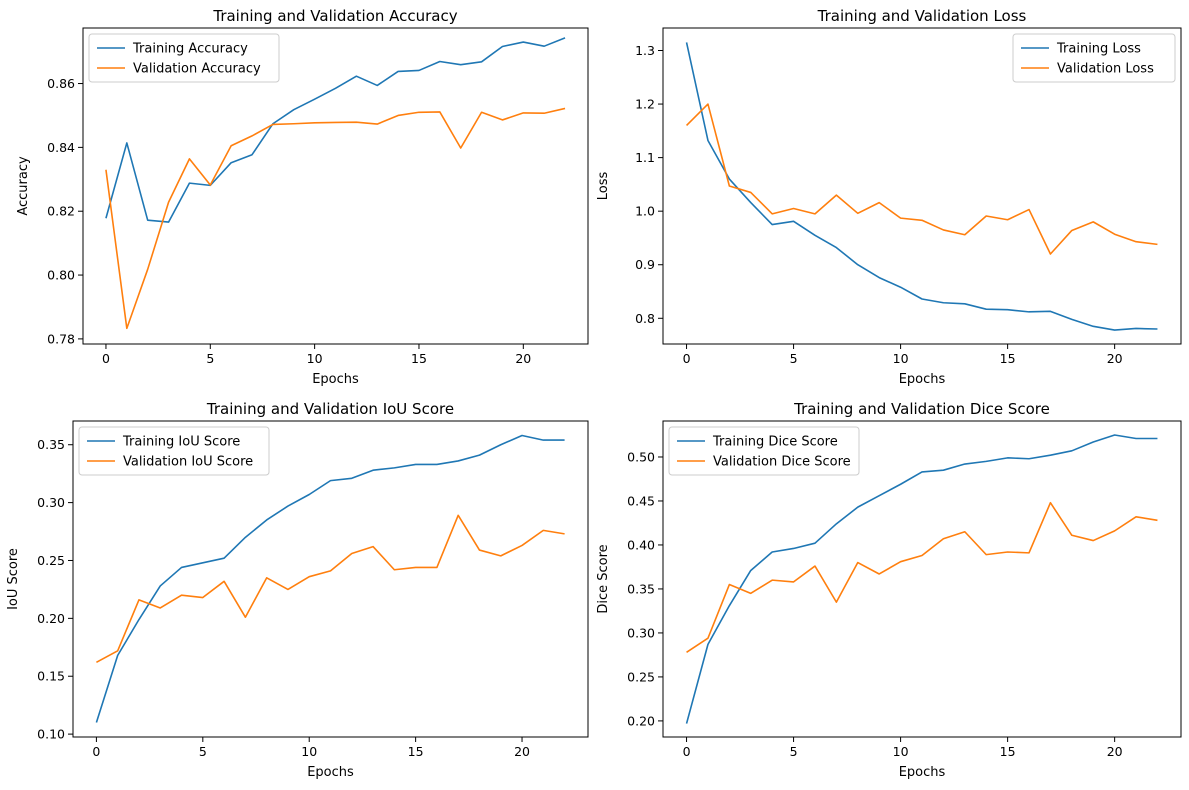  What do you see at coordinates (645, 157) in the screenshot?
I see `y-tick-label: 1.1` at bounding box center [645, 157].